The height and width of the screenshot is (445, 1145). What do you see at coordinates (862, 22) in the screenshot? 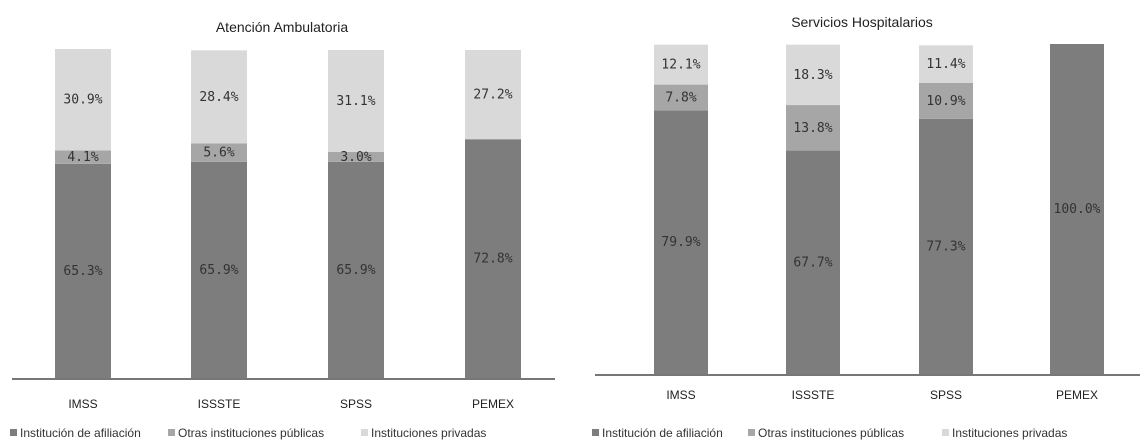
I see `chart-title: Servicios Hospitalarios` at bounding box center [862, 22].